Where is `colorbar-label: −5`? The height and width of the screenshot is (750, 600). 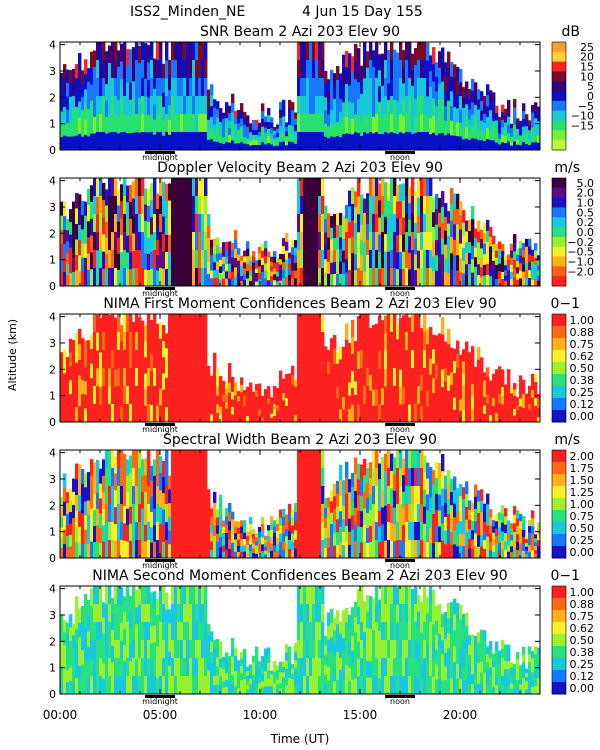
colorbar-label: −5 is located at coordinates (586, 106).